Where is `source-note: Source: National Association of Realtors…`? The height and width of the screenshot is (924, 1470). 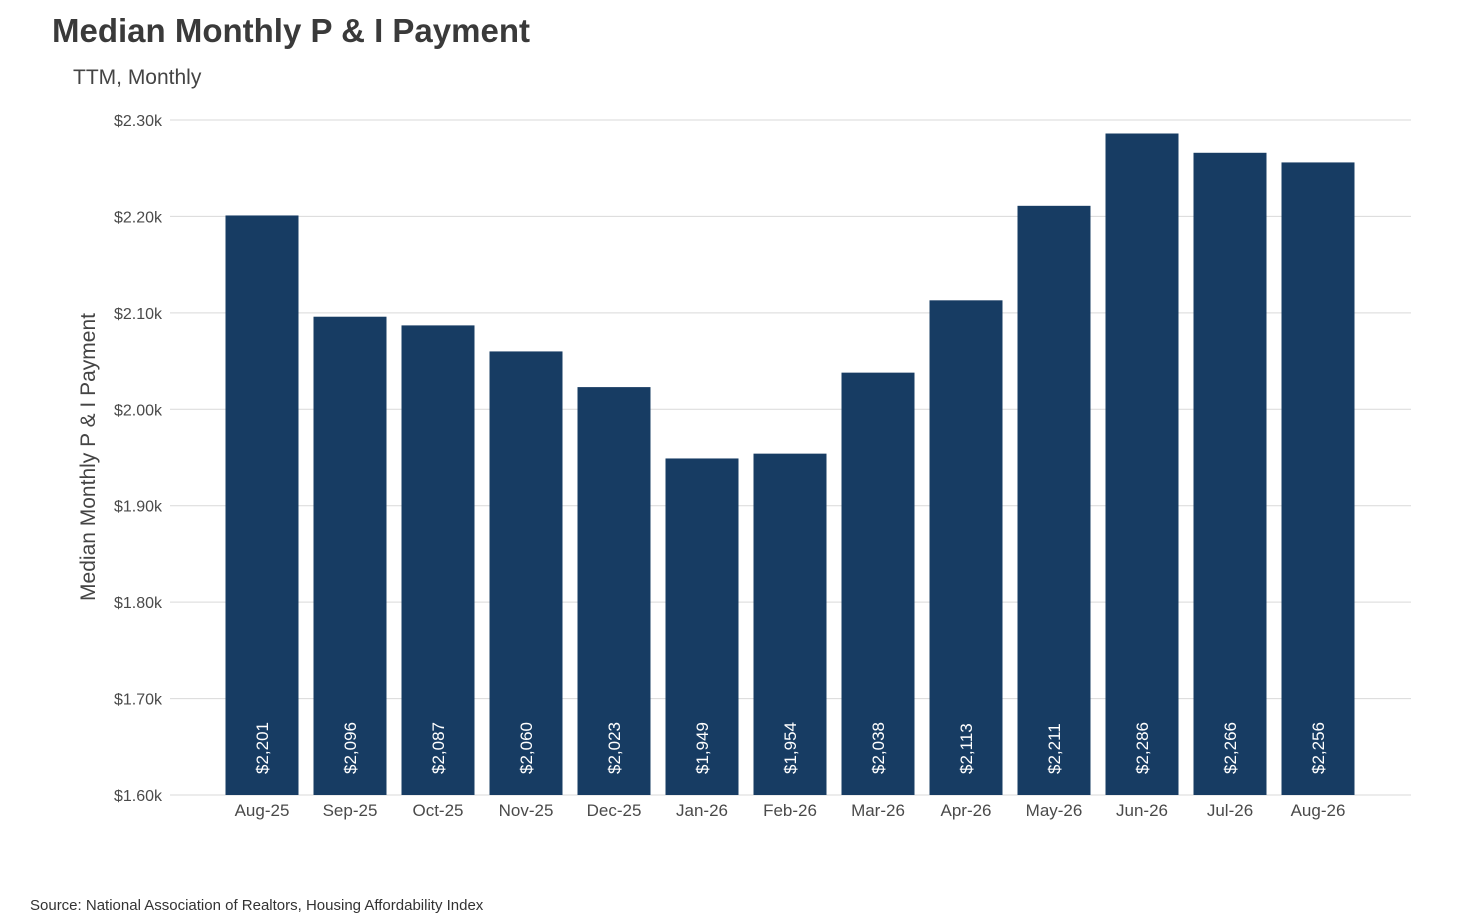 source-note: Source: National Association of Realtors… is located at coordinates (257, 905).